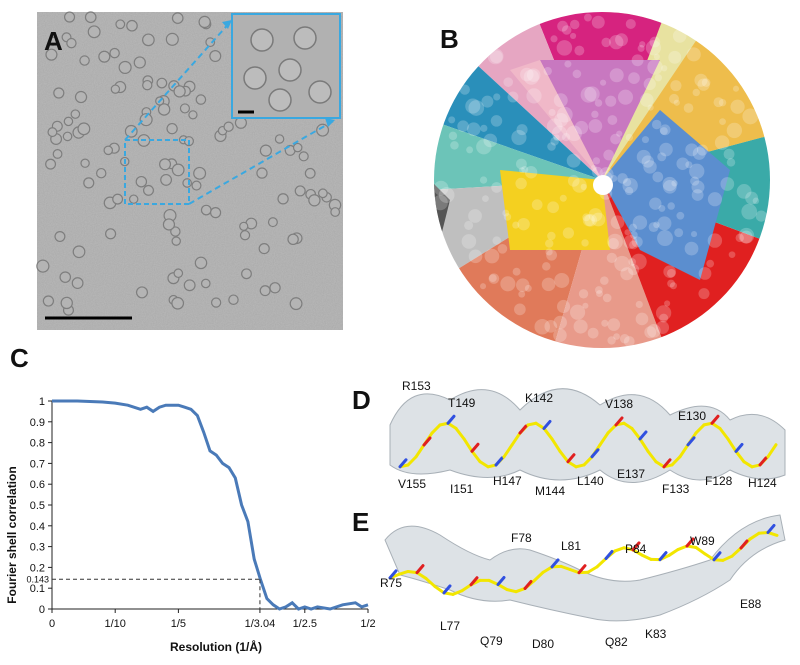 The image size is (800, 665). What do you see at coordinates (37, 579) in the screenshot?
I see `threshold-label: 0.143` at bounding box center [37, 579].